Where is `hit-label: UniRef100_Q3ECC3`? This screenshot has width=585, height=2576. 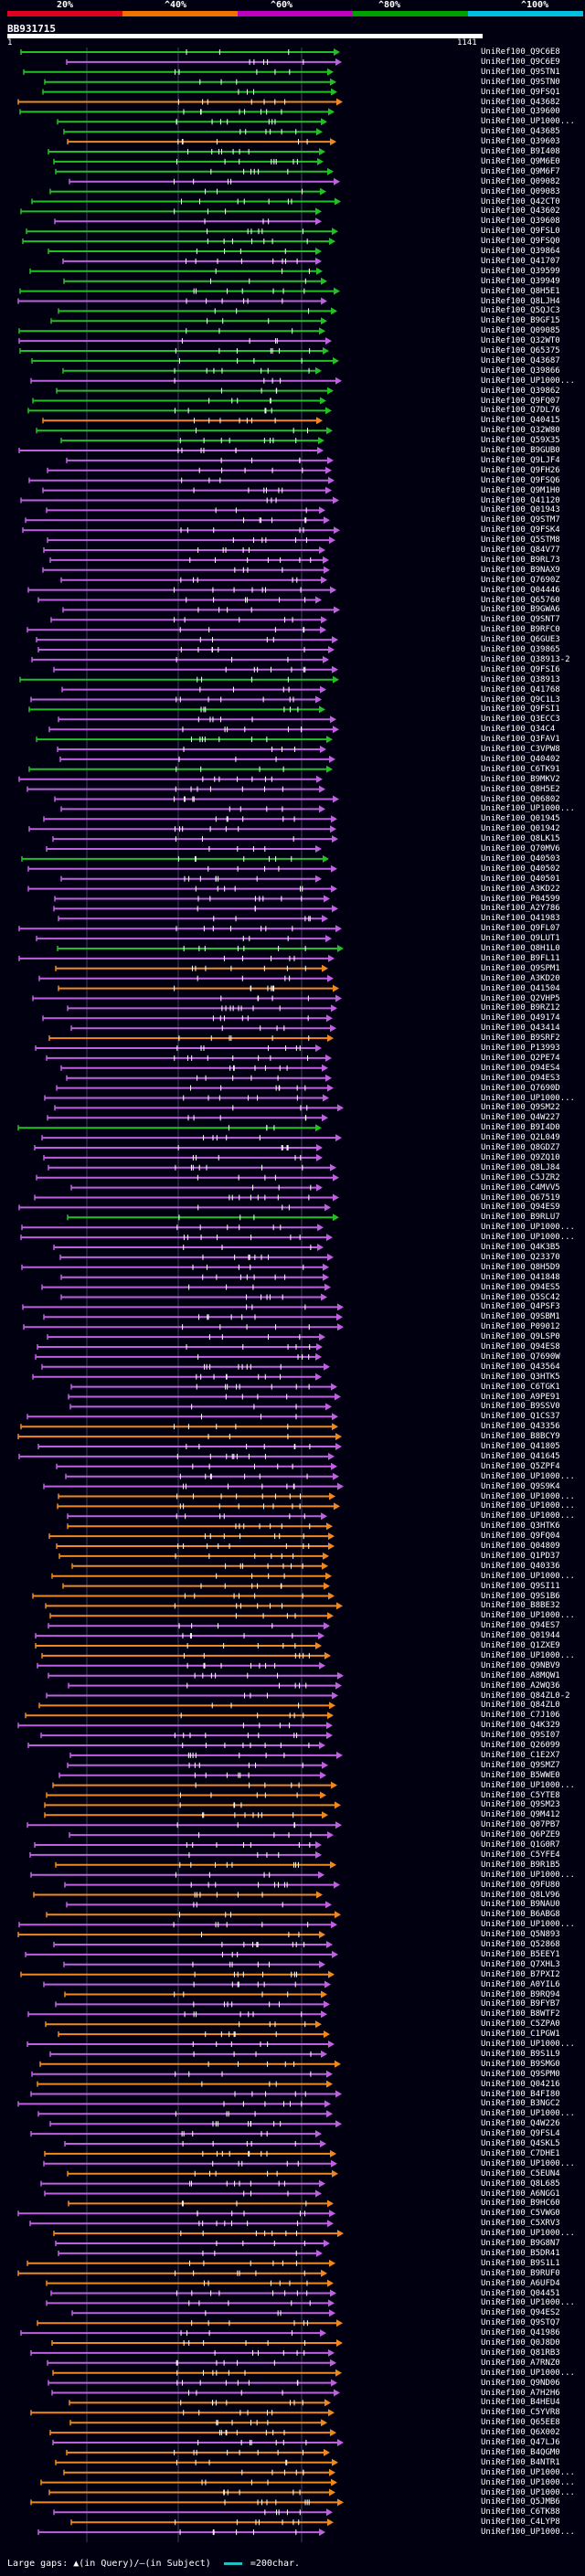
hit-label: UniRef100_Q3ECC3 is located at coordinates (520, 720).